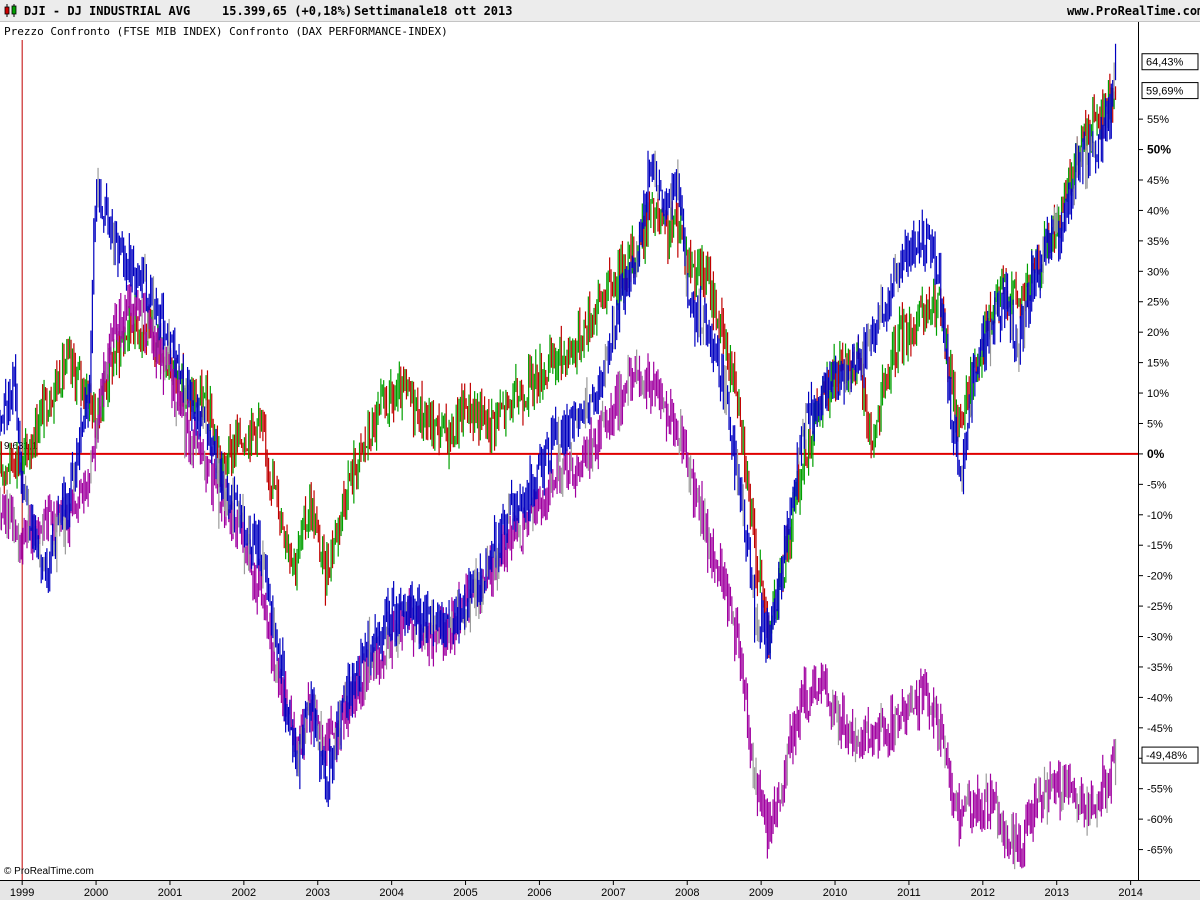  I want to click on zero-price-label: 9.631,1, so click(21, 446).